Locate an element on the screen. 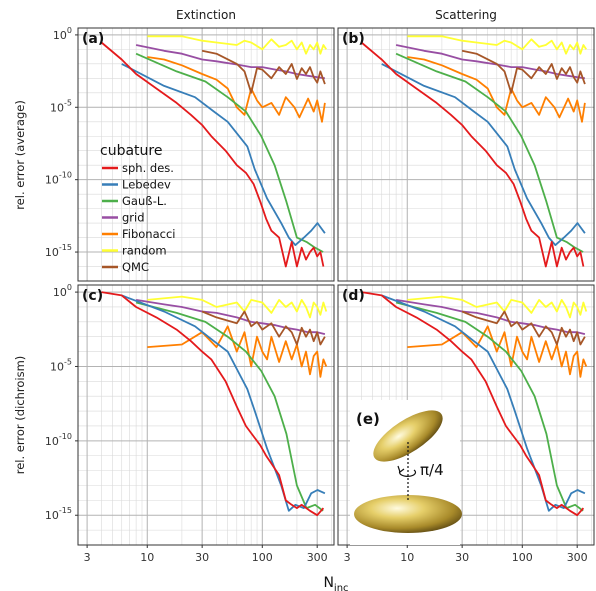 The width and height of the screenshot is (596, 591). panel-tag: (c) is located at coordinates (92, 296).